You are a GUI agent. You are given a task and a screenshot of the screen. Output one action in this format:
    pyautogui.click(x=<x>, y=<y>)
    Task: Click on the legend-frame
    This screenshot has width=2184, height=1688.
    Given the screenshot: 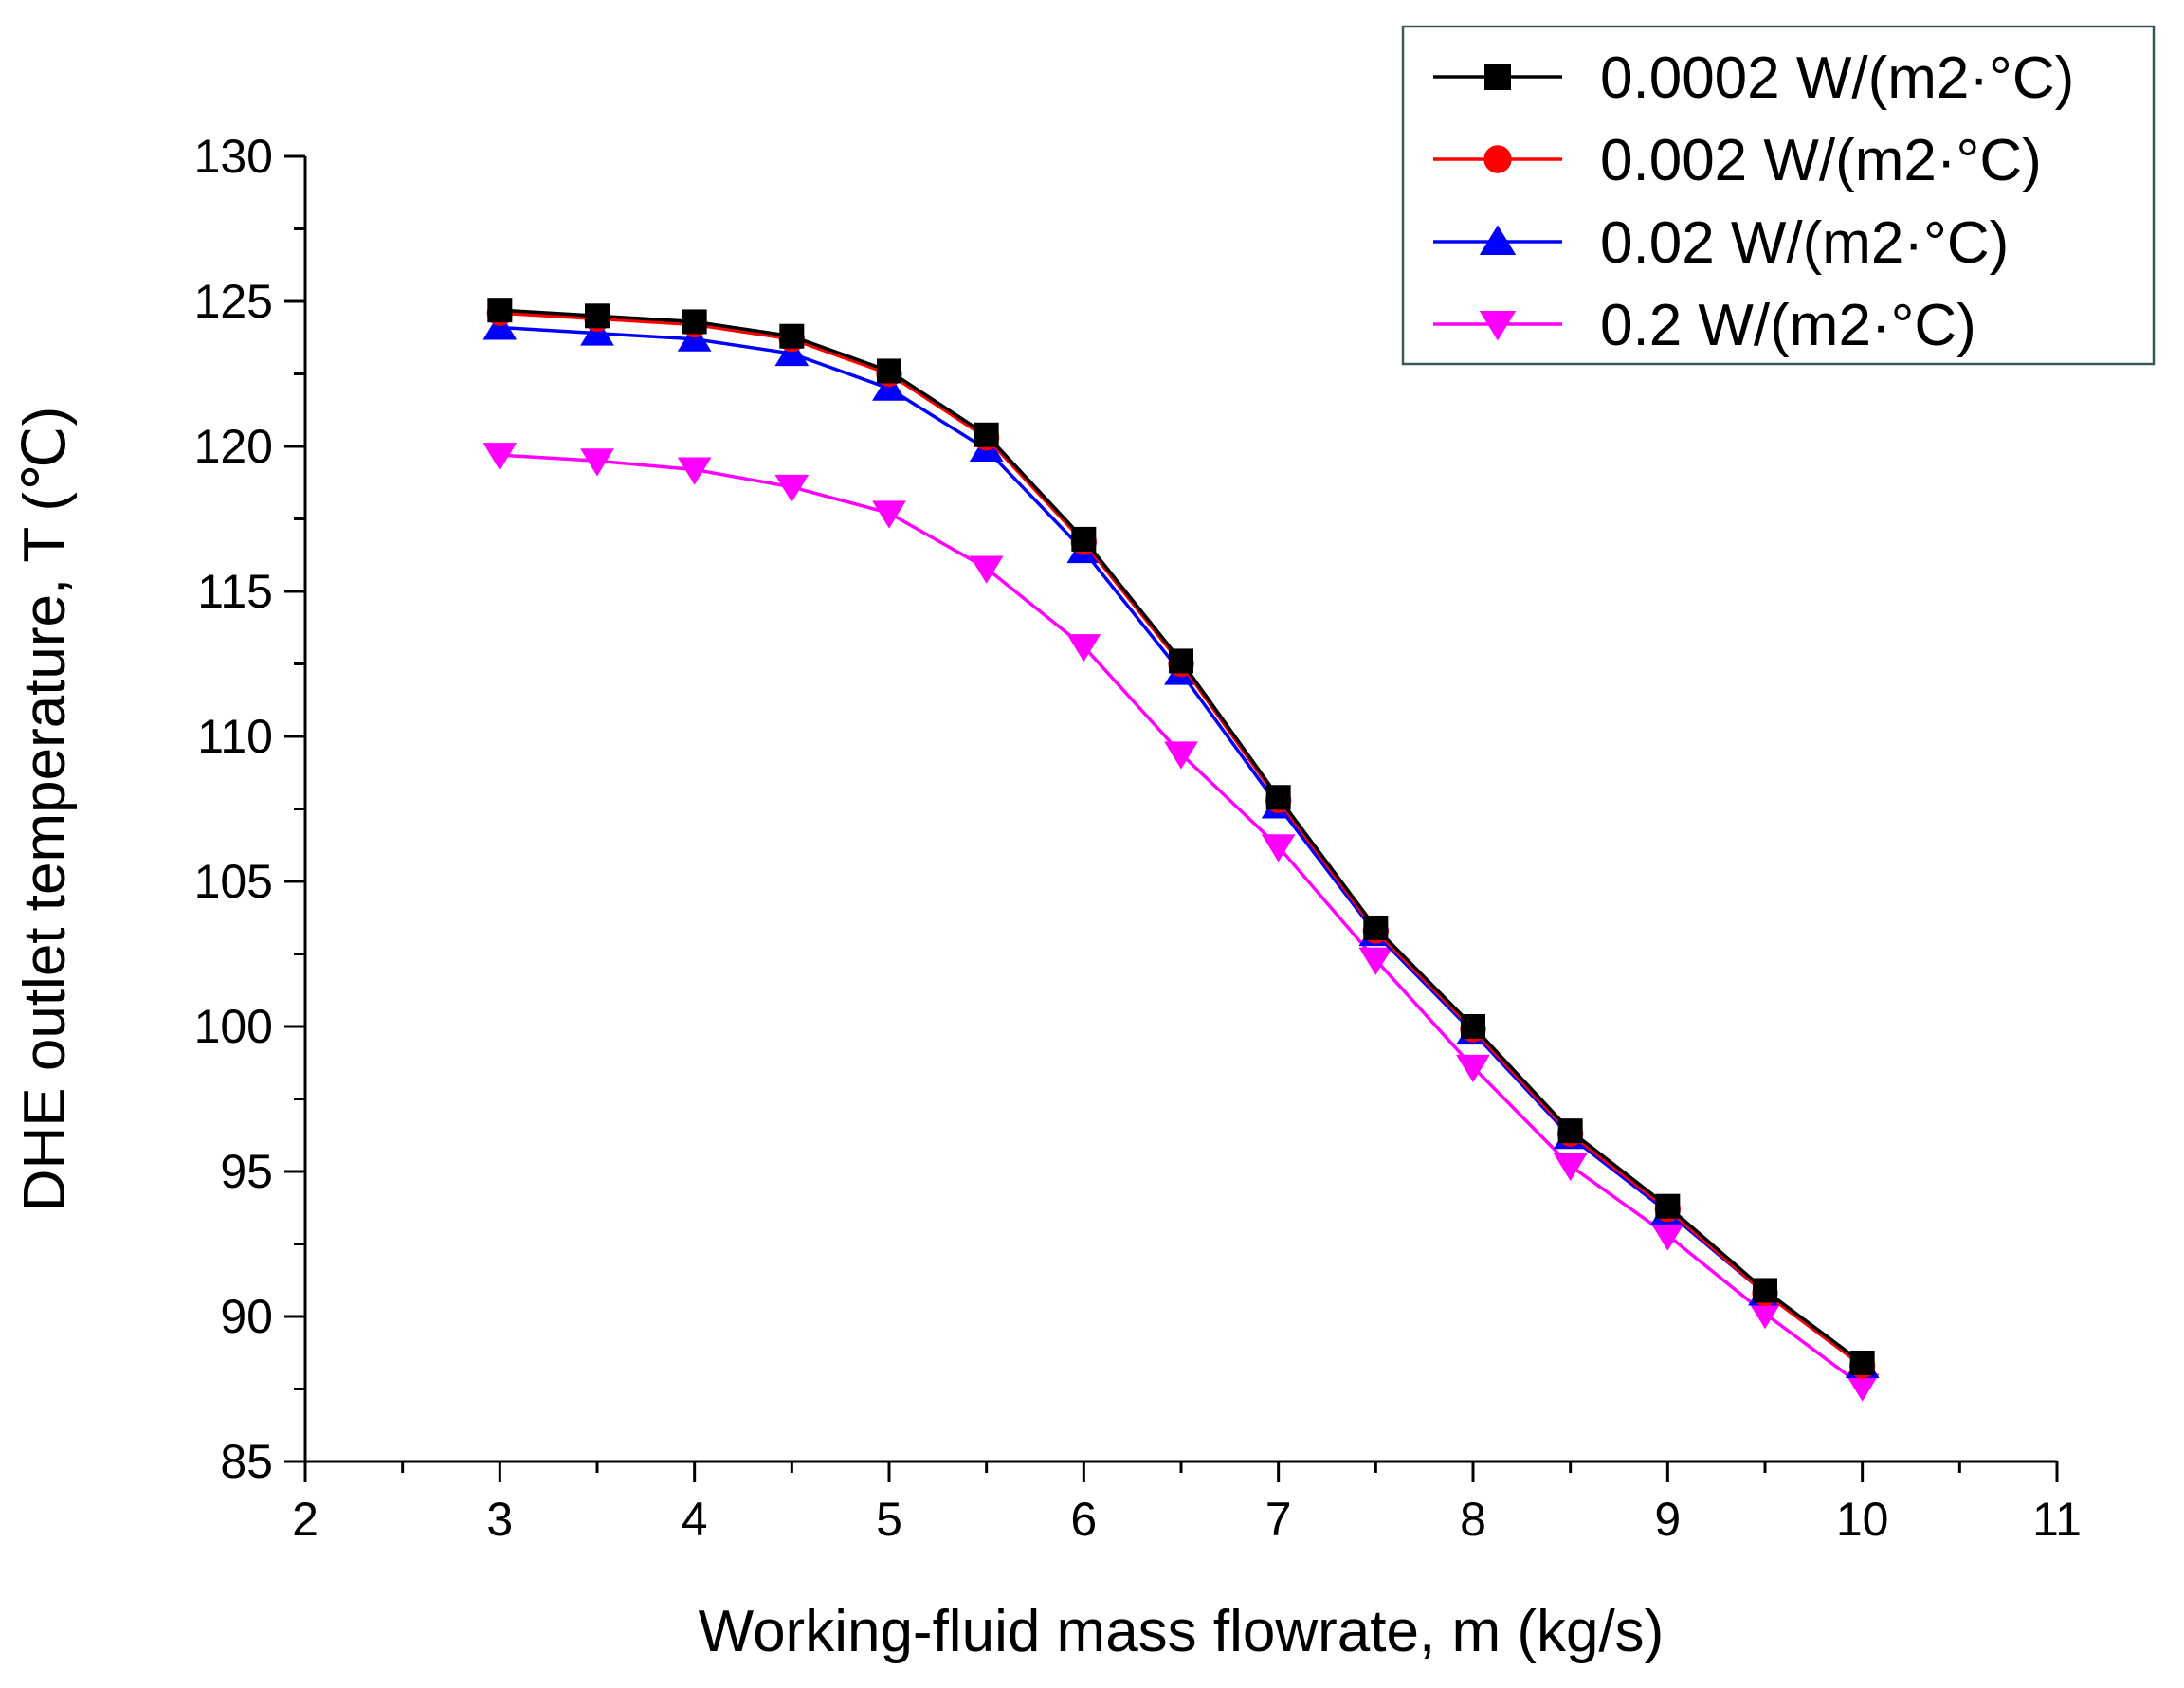 What is the action you would take?
    pyautogui.click(x=1778, y=196)
    